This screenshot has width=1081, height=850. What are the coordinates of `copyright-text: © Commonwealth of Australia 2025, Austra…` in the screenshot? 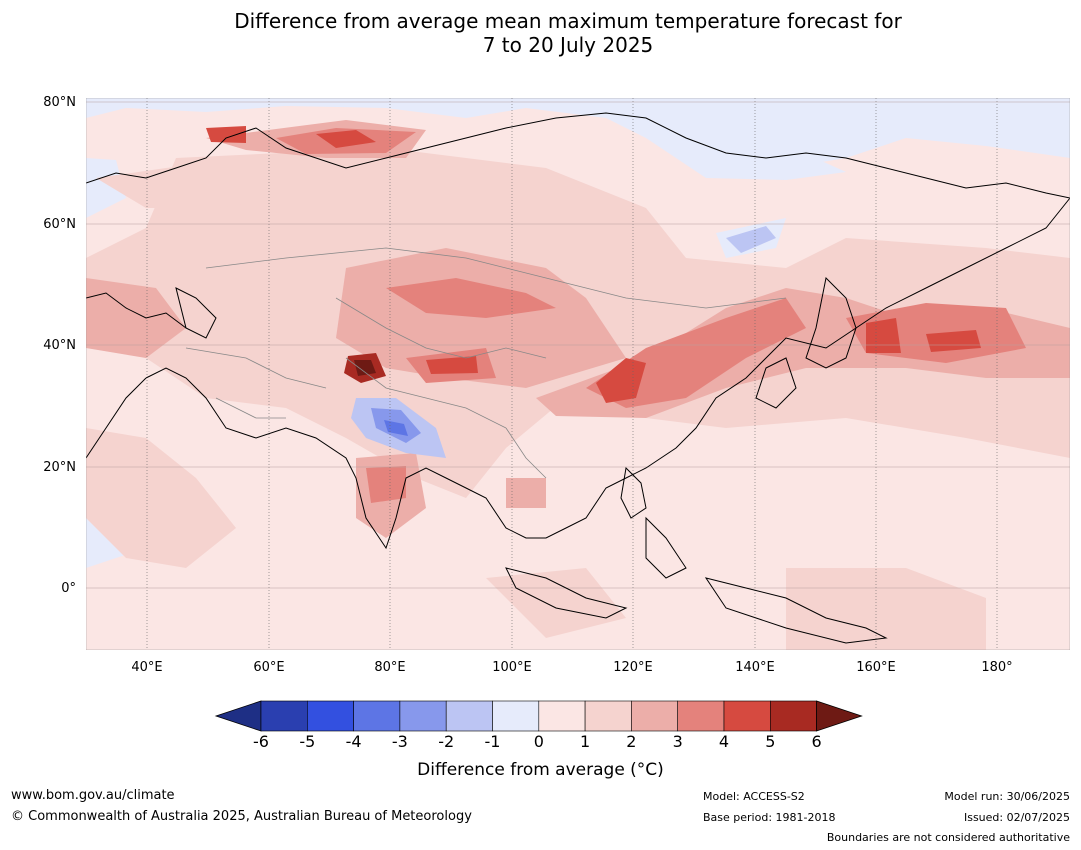 It's located at (241, 816).